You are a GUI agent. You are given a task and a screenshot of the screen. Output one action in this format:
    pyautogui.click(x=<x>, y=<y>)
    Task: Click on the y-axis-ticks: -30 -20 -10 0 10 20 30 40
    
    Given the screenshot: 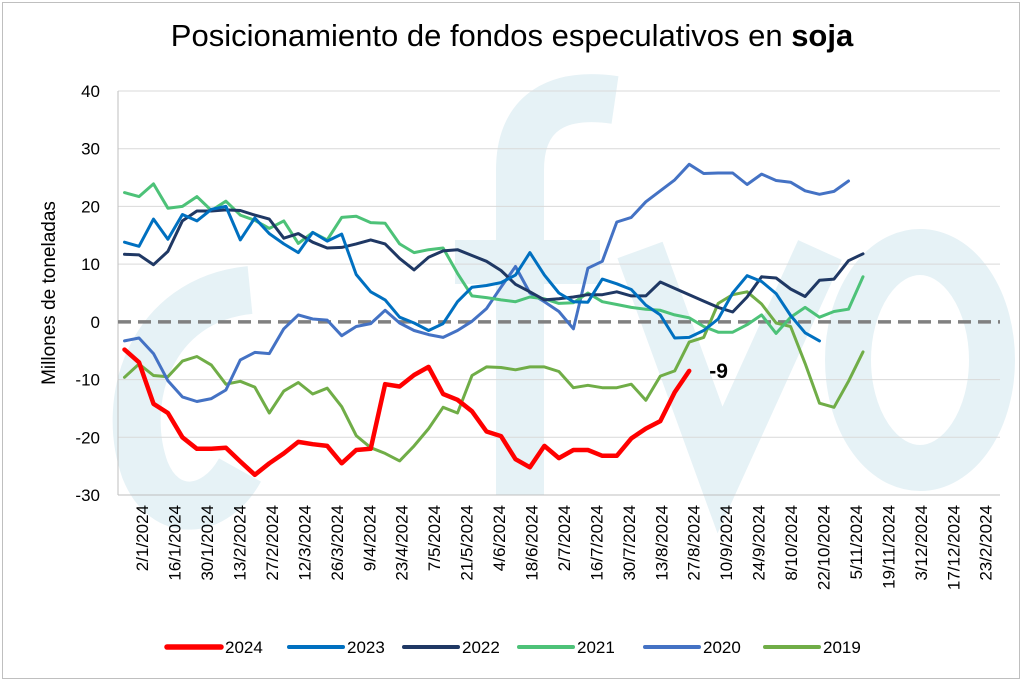 What is the action you would take?
    pyautogui.click(x=87, y=293)
    